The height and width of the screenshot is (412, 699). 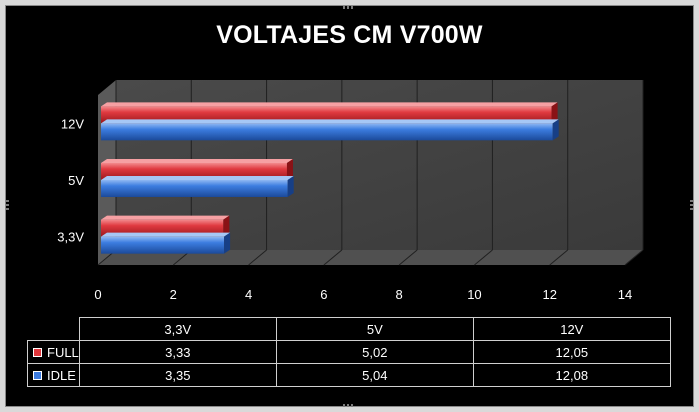 I want to click on y-tick-label: 5V, so click(x=76, y=180).